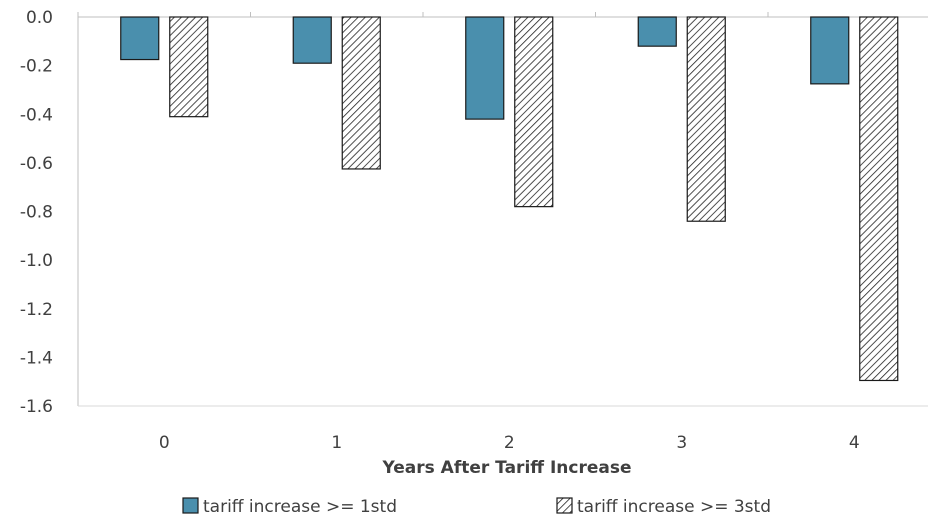 This screenshot has width=928, height=523. Describe the element at coordinates (509, 443) in the screenshot. I see `x-tick-label: 2` at that location.